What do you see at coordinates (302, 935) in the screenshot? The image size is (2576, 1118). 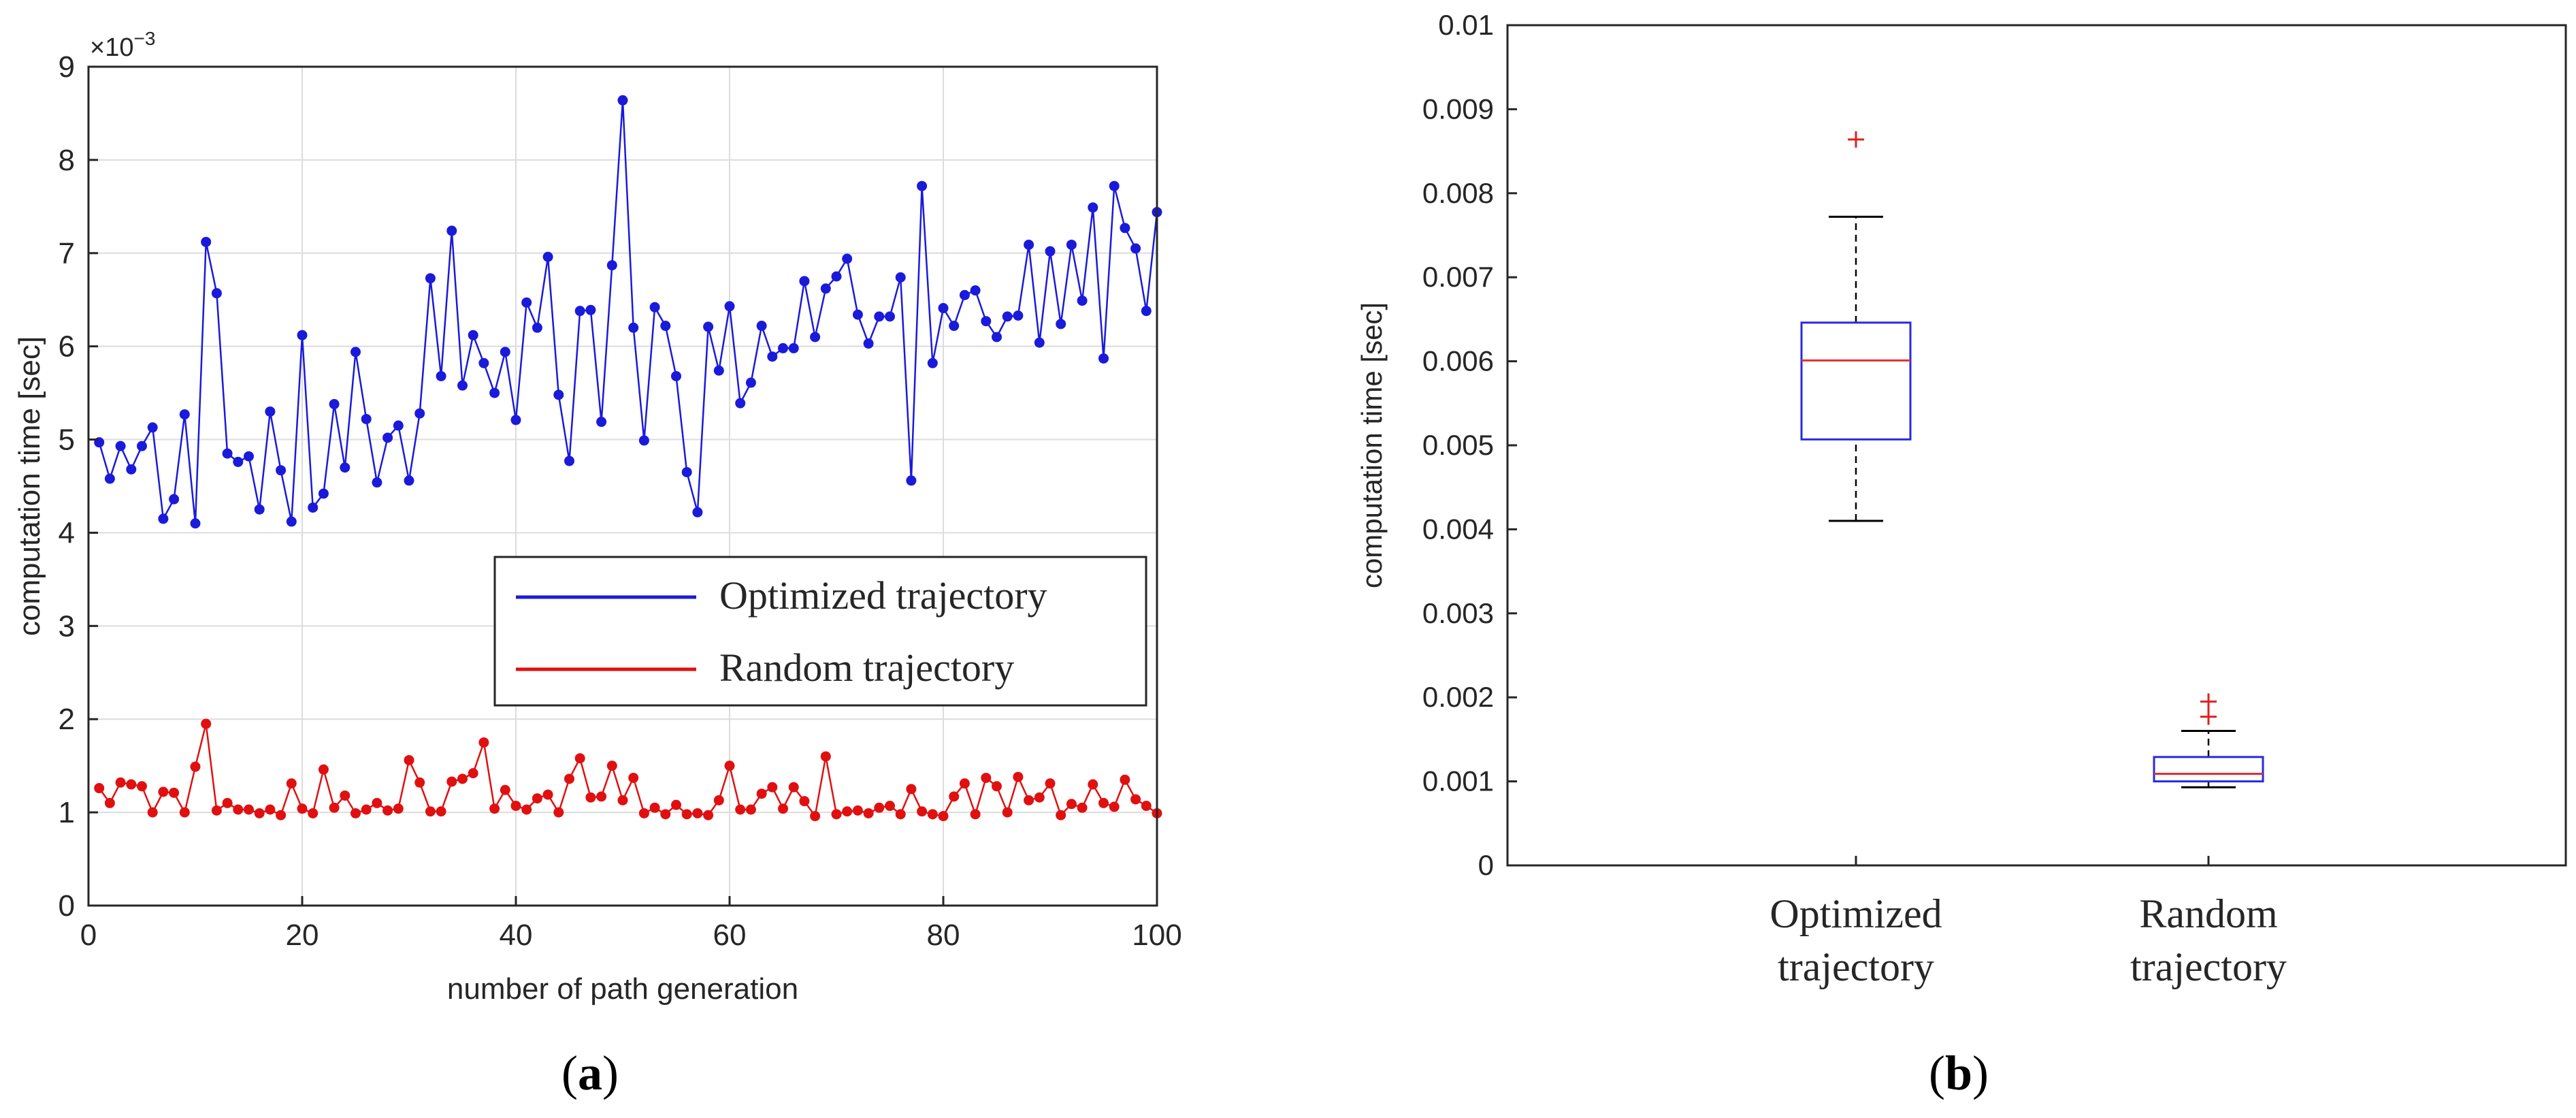 I see `x-tick-label: 20` at bounding box center [302, 935].